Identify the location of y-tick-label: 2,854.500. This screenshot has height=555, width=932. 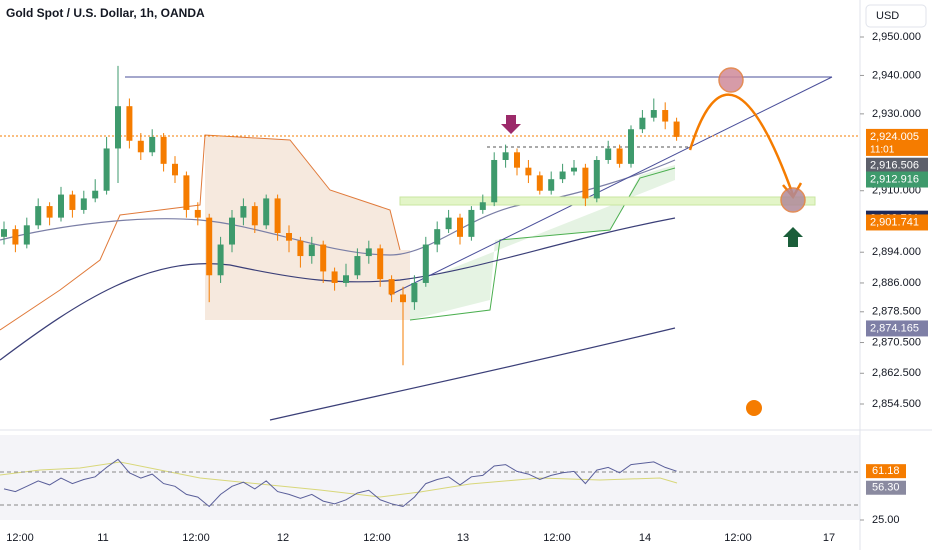
(896, 404).